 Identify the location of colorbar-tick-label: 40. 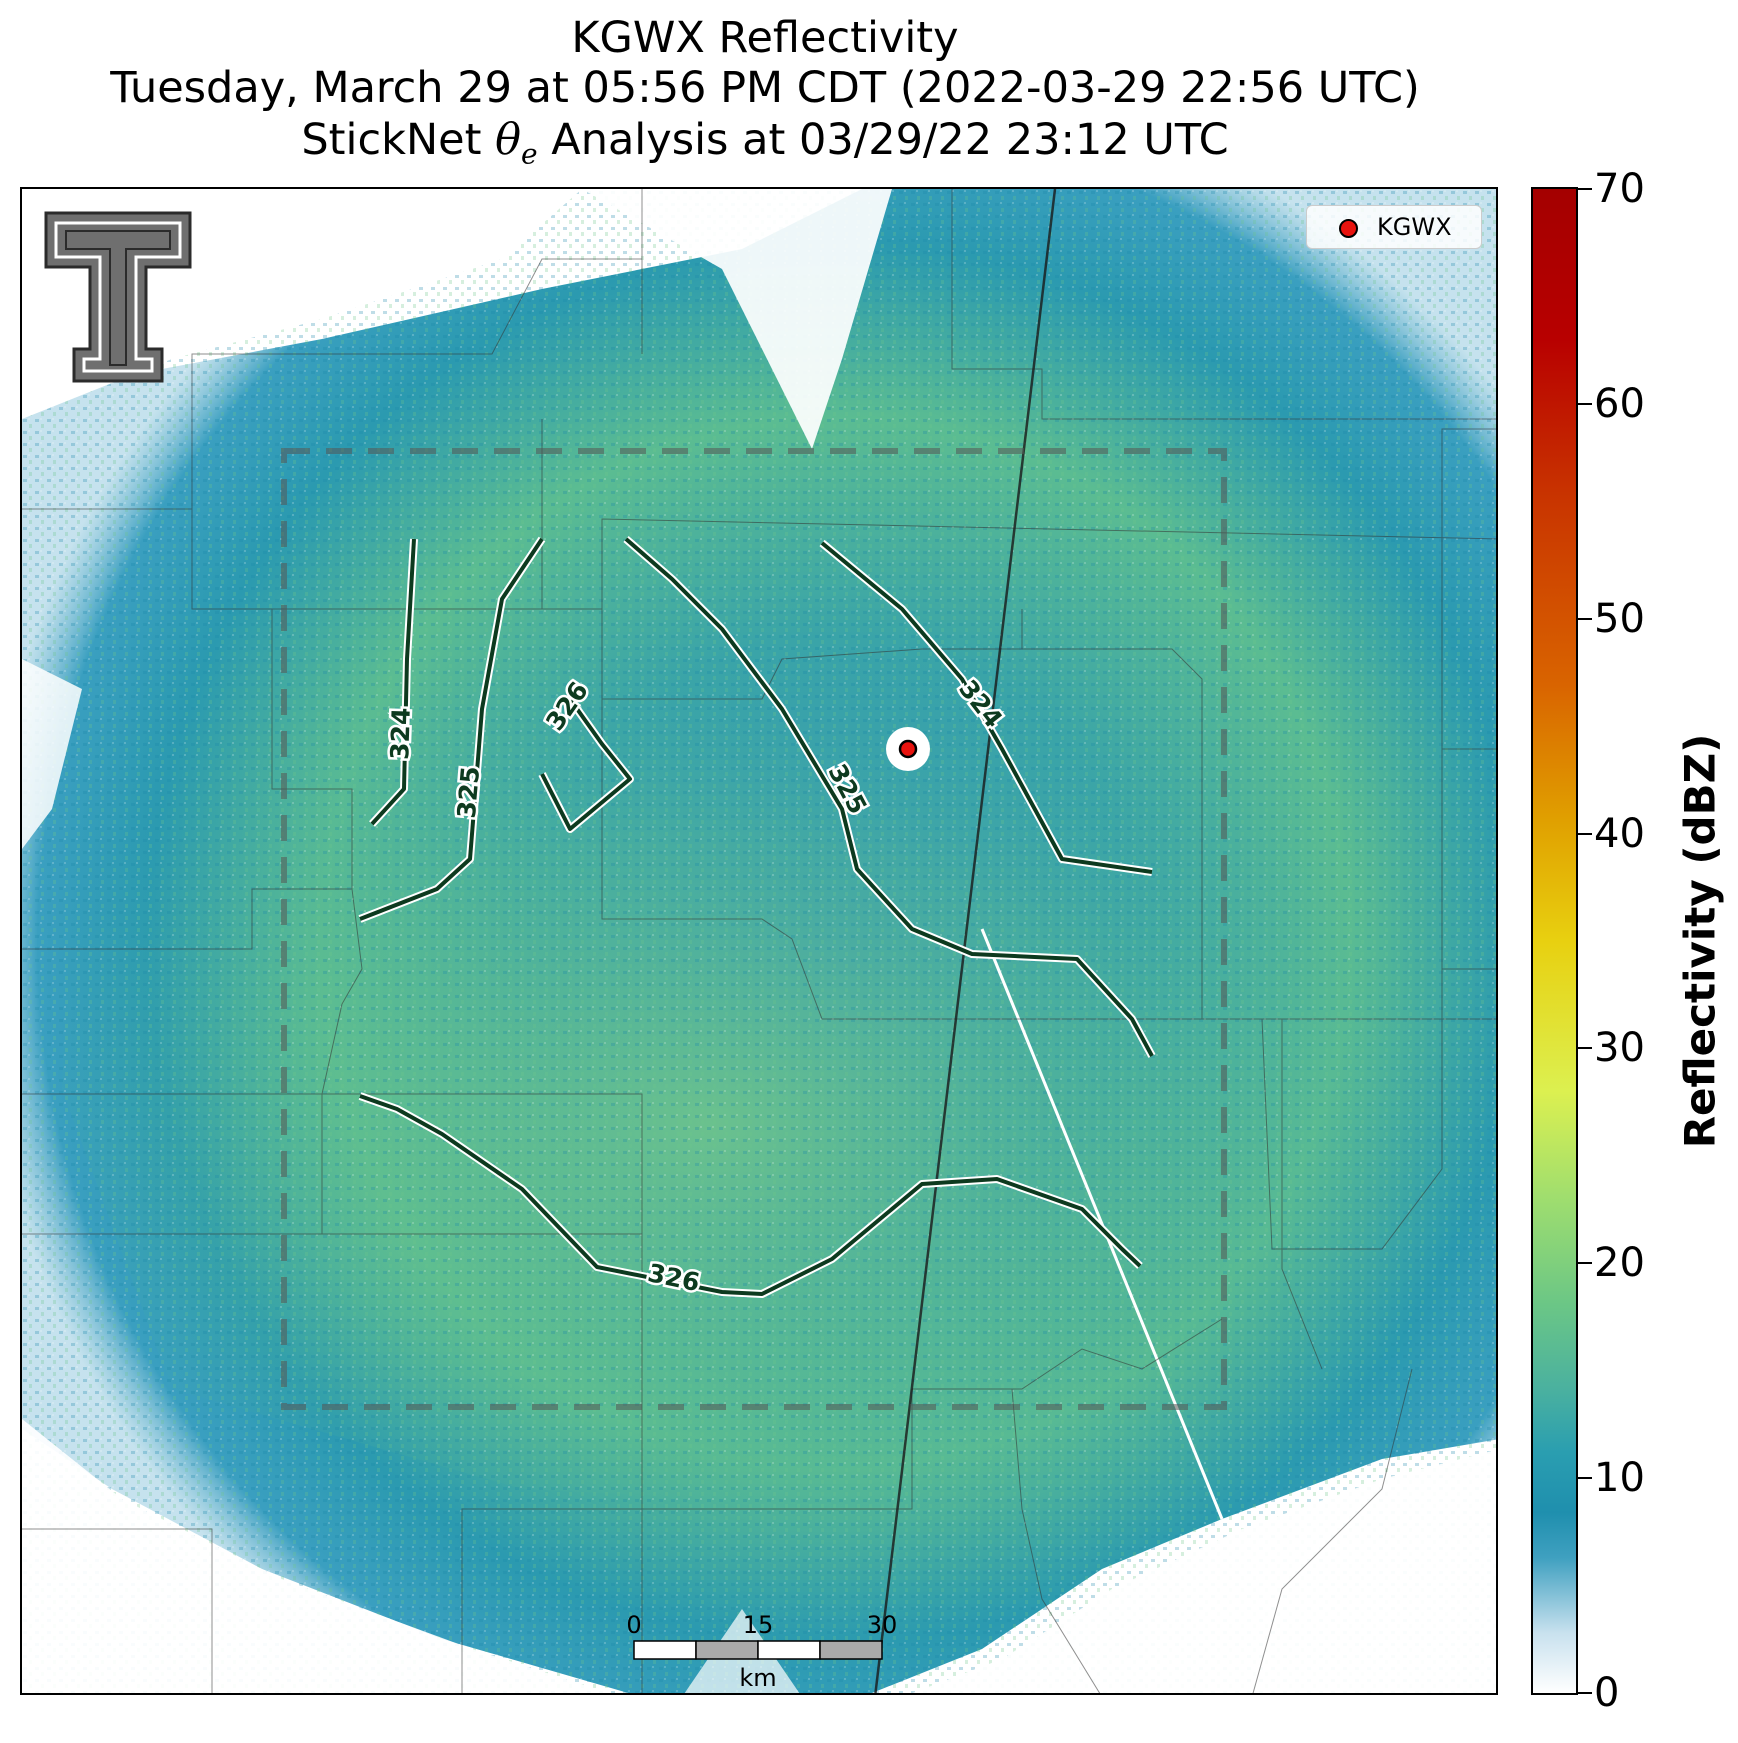
(1619, 833).